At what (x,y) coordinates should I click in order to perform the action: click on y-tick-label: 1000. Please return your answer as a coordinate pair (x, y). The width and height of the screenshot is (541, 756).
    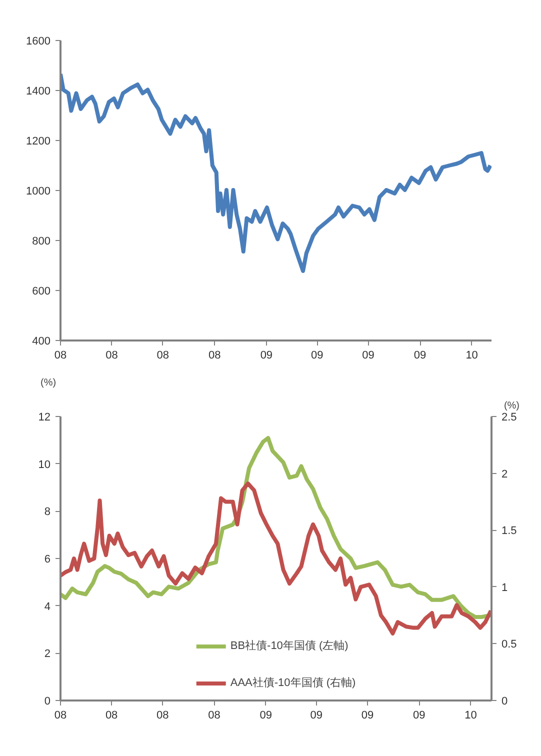
    Looking at the image, I should click on (38, 192).